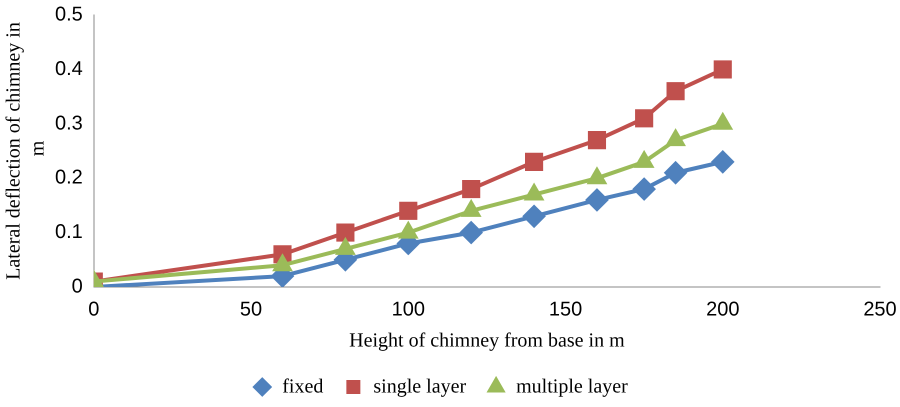 This screenshot has width=900, height=407. I want to click on y-tick-label: 0.3, so click(68, 123).